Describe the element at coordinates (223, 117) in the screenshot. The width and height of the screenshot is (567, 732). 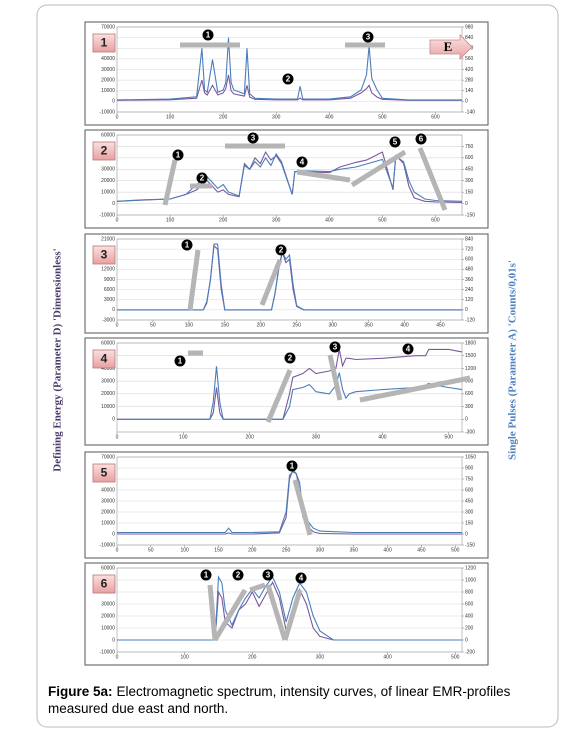
I see `x-tick-label: 200` at that location.